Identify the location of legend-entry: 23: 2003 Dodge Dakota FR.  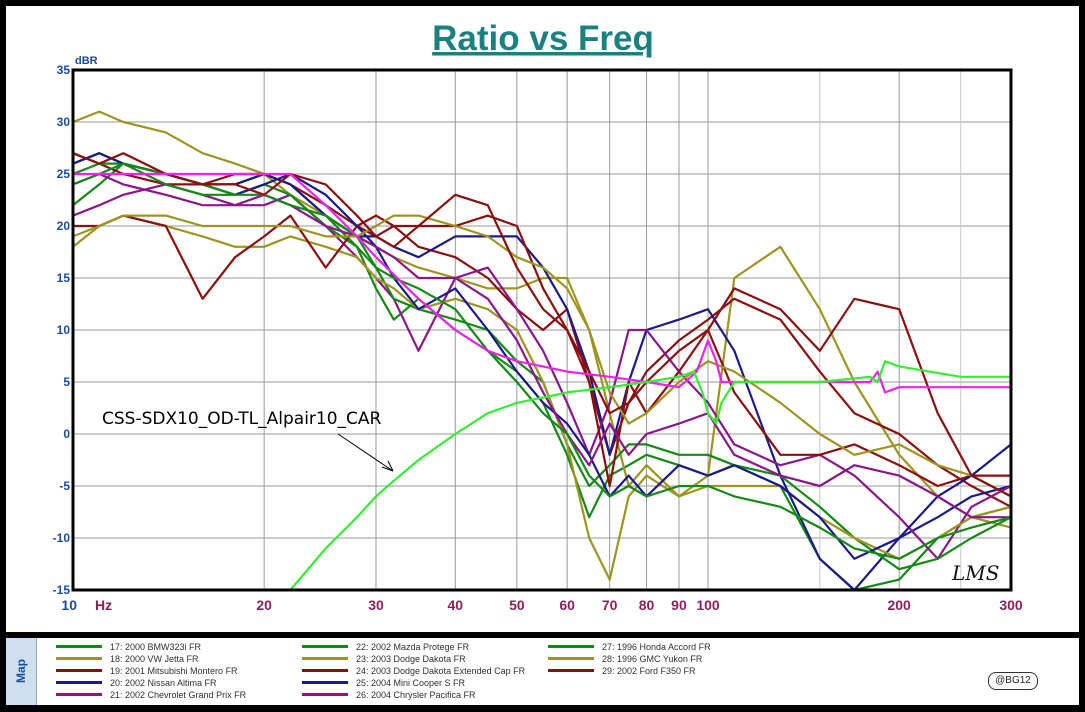
(384, 659).